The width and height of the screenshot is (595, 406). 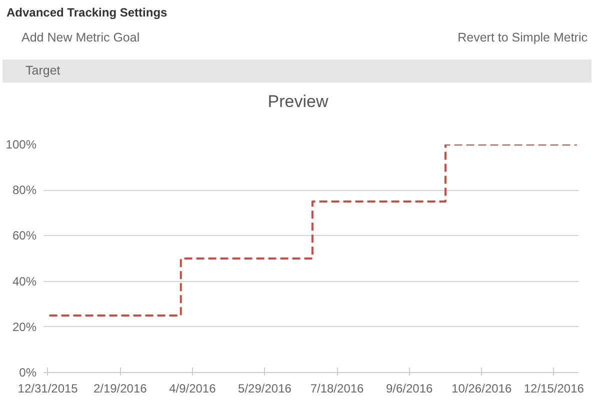 I want to click on chart-title: Preview, so click(x=298, y=101).